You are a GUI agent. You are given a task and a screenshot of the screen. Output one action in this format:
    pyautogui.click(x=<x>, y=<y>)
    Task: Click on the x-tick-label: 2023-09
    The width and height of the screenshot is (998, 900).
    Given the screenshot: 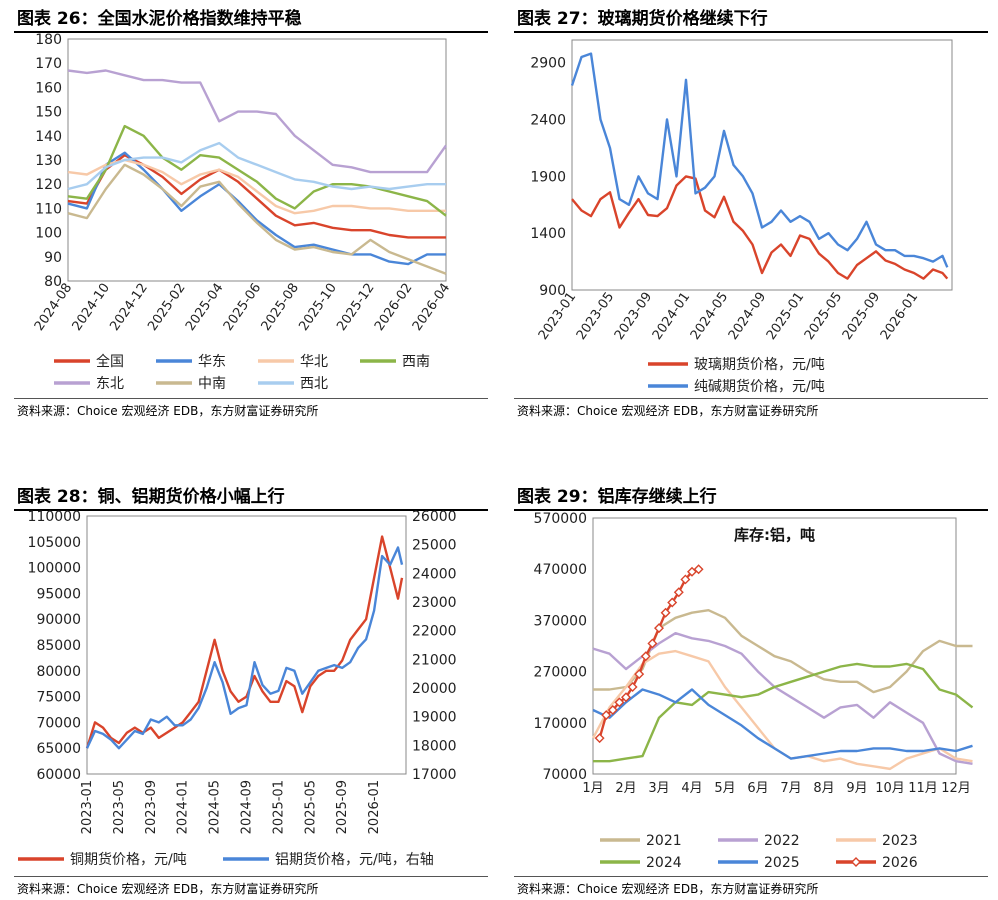 What is the action you would take?
    pyautogui.click(x=151, y=807)
    